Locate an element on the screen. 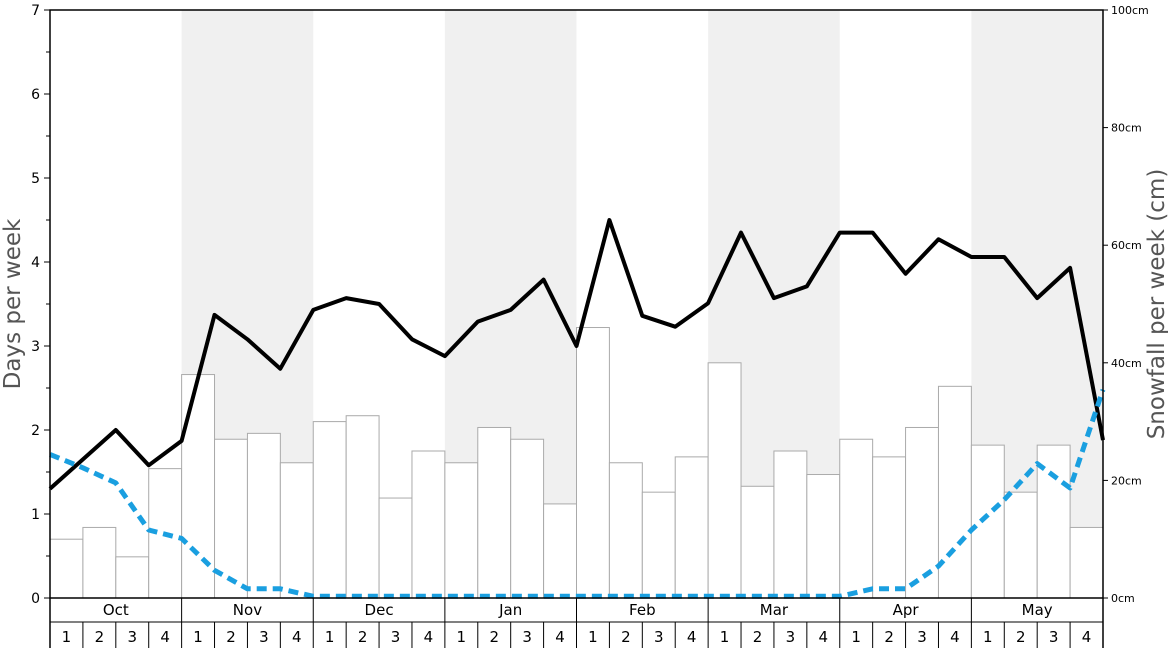 The width and height of the screenshot is (1168, 652). left-tick-label: 4 is located at coordinates (35, 263).